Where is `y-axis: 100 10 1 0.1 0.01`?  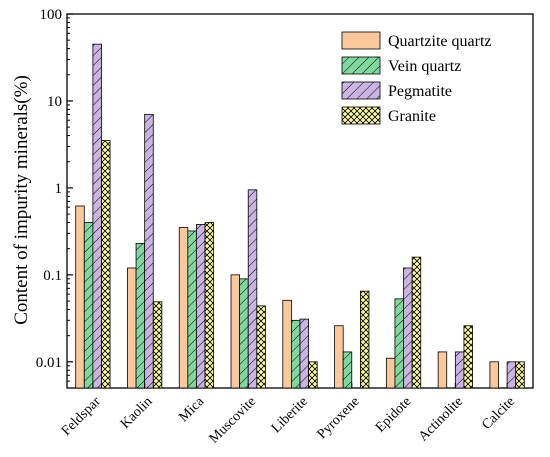 y-axis: 100 10 1 0.1 0.01 is located at coordinates (54, 198).